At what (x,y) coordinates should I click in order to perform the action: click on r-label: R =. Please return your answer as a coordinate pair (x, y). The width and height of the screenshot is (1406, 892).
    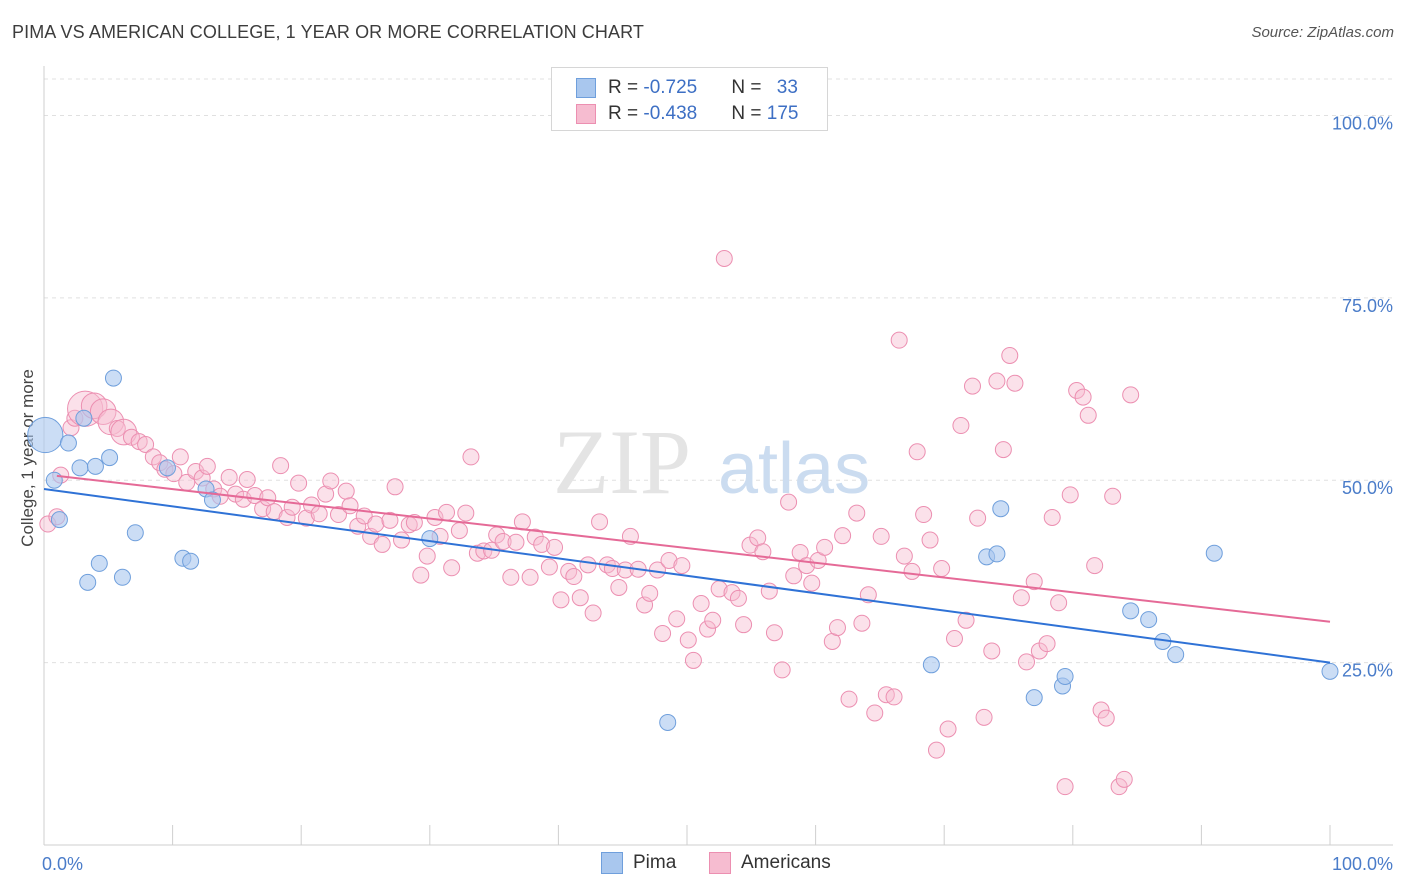
    Looking at the image, I should click on (626, 113).